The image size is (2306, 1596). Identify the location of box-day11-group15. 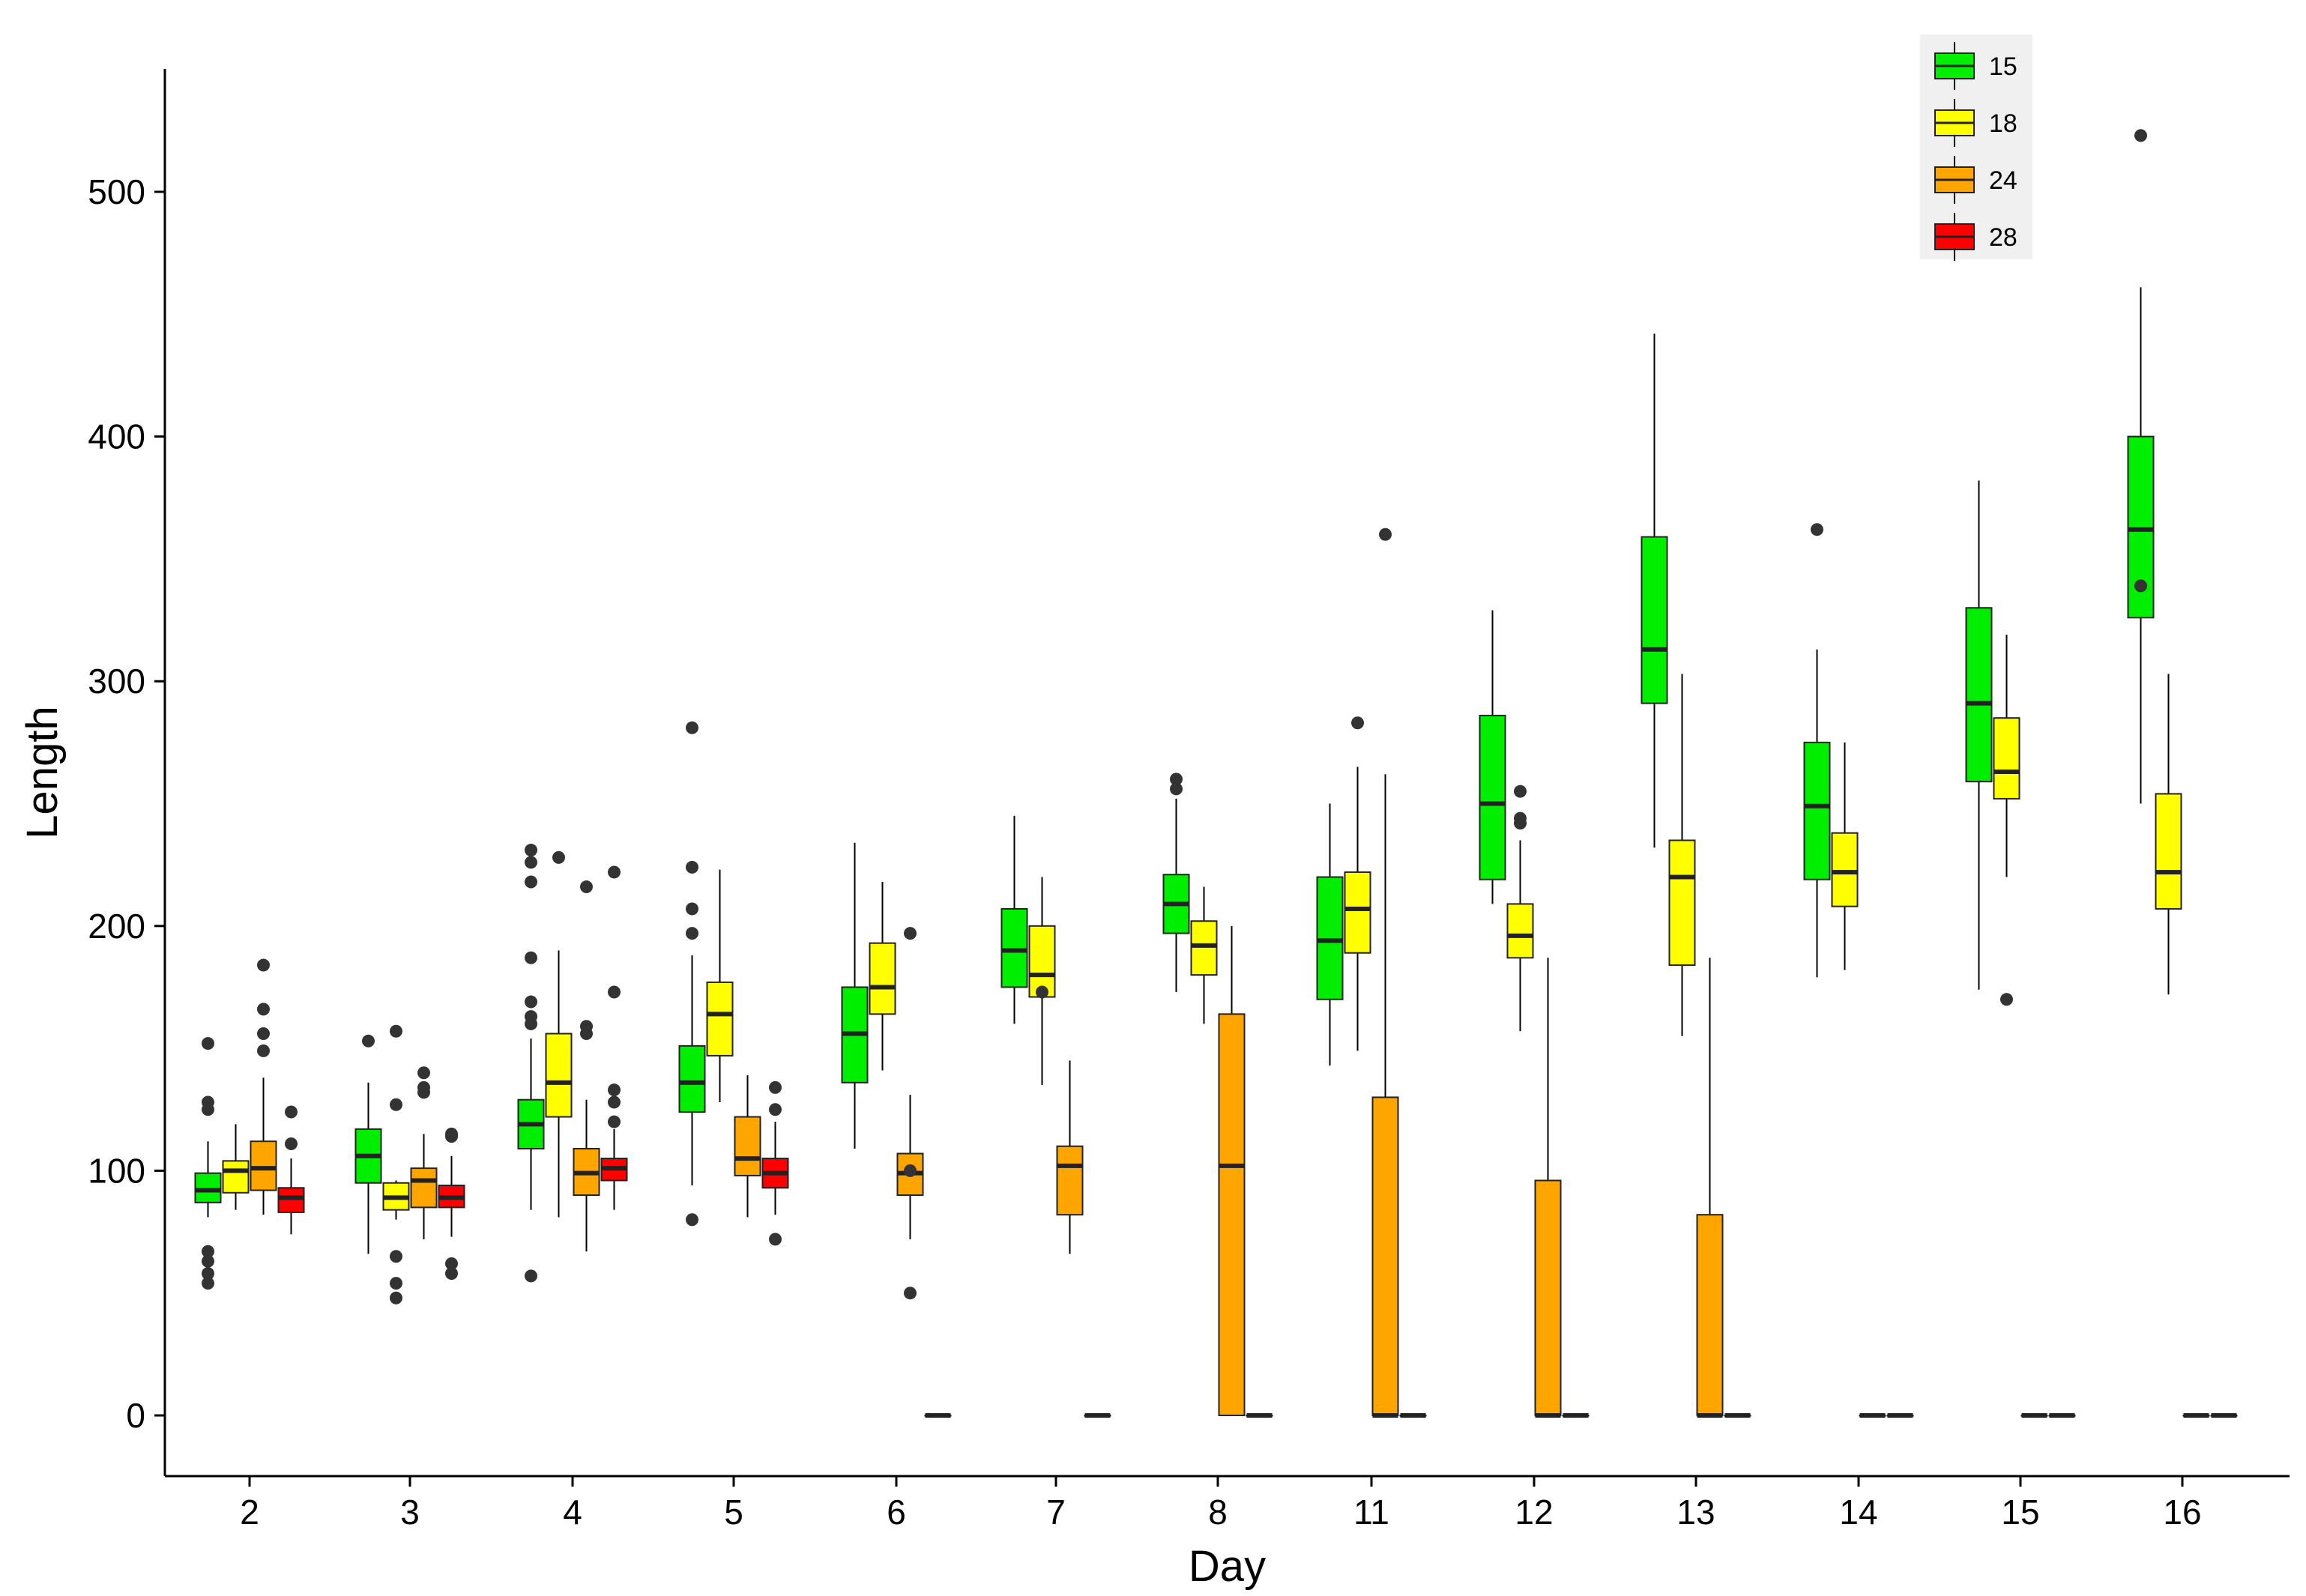
(1330, 934).